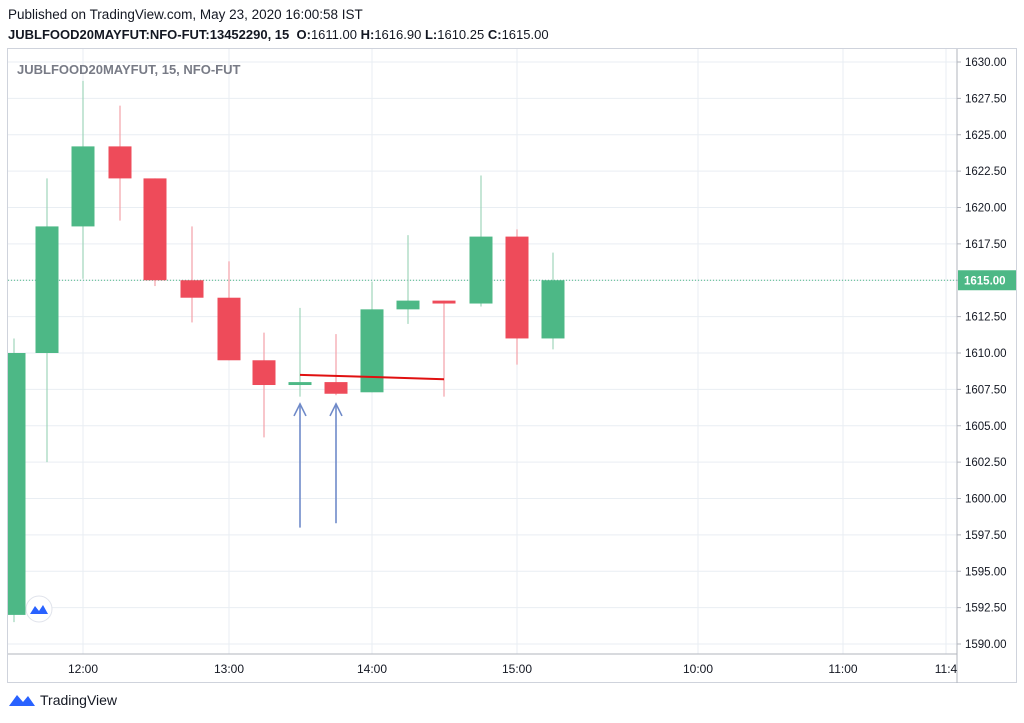 This screenshot has height=723, width=1024. What do you see at coordinates (367, 34) in the screenshot?
I see `high-label: H:` at bounding box center [367, 34].